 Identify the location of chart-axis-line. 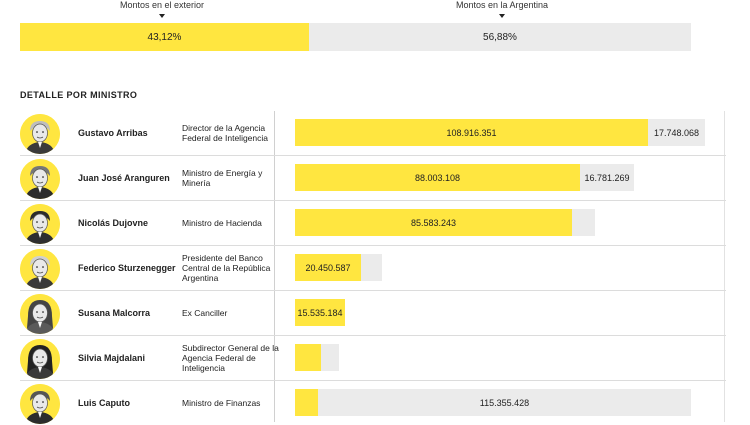
(274, 266).